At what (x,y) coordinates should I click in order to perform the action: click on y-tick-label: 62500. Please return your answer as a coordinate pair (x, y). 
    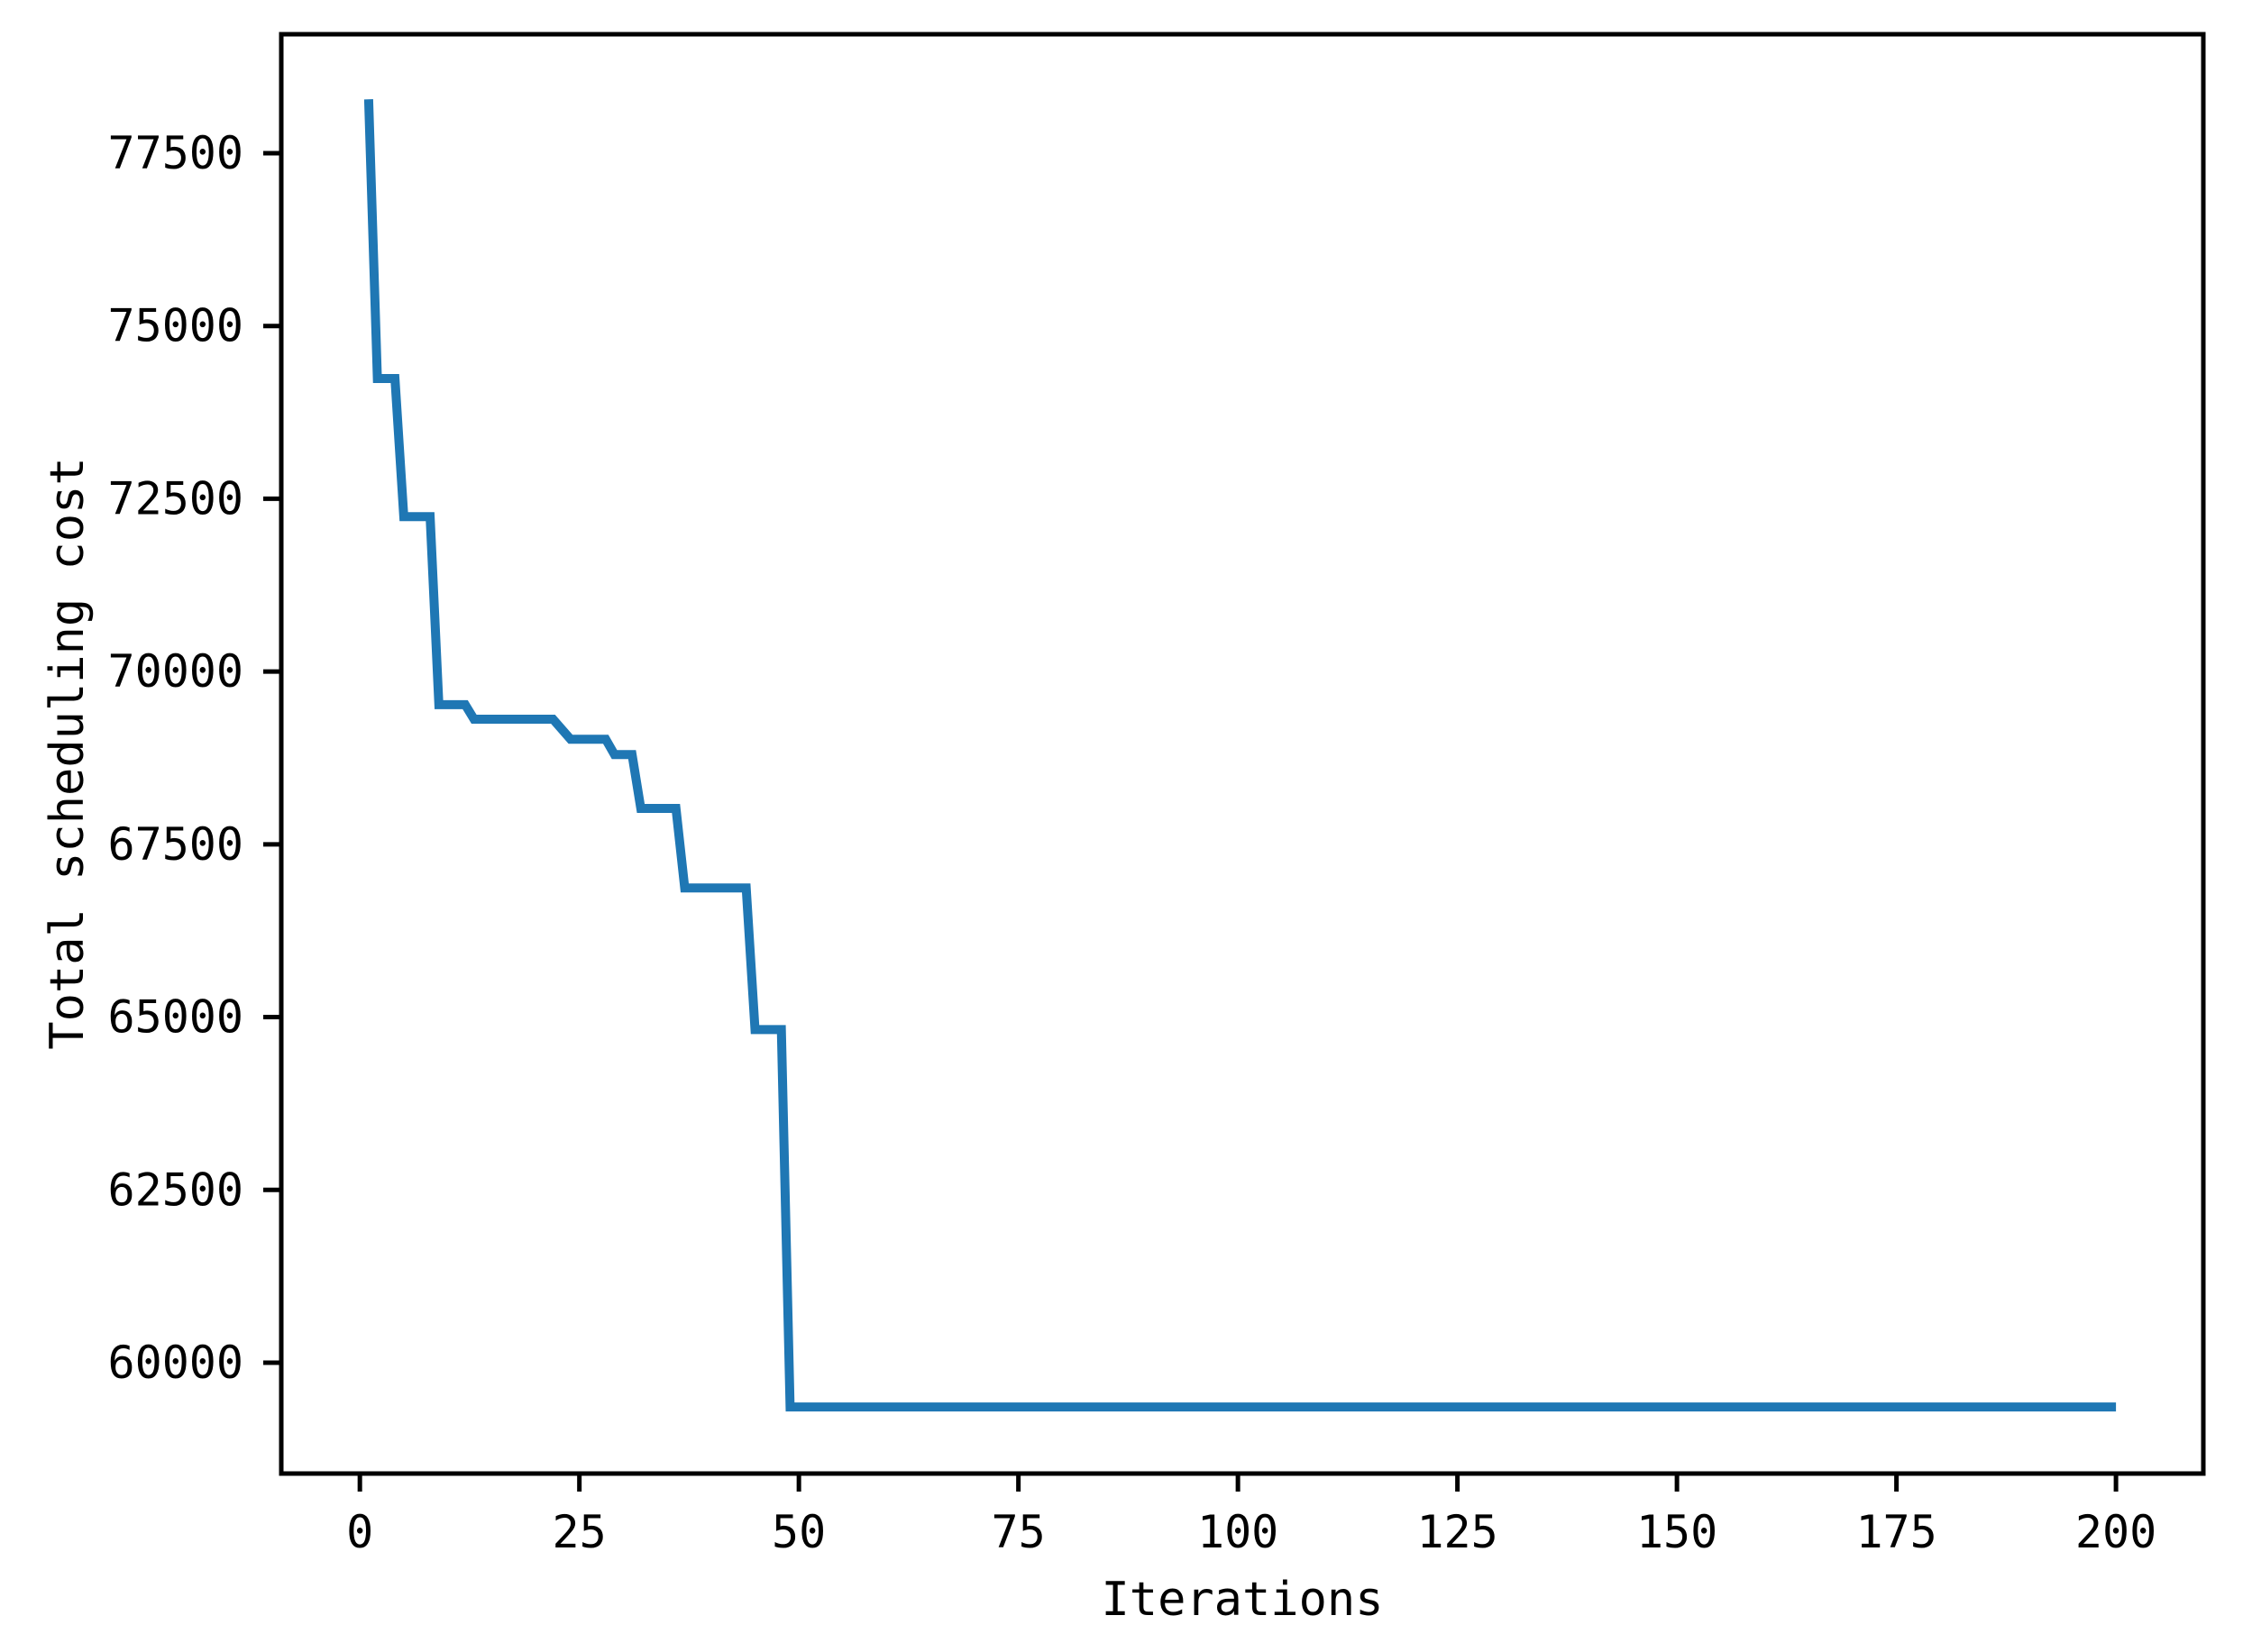
    Looking at the image, I should click on (175, 1190).